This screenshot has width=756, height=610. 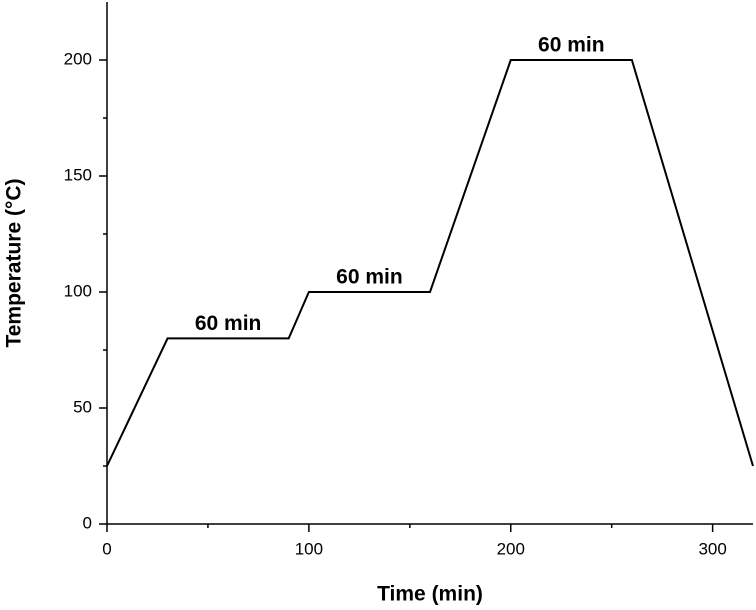 I want to click on y-tick-label: 150, so click(x=78, y=174).